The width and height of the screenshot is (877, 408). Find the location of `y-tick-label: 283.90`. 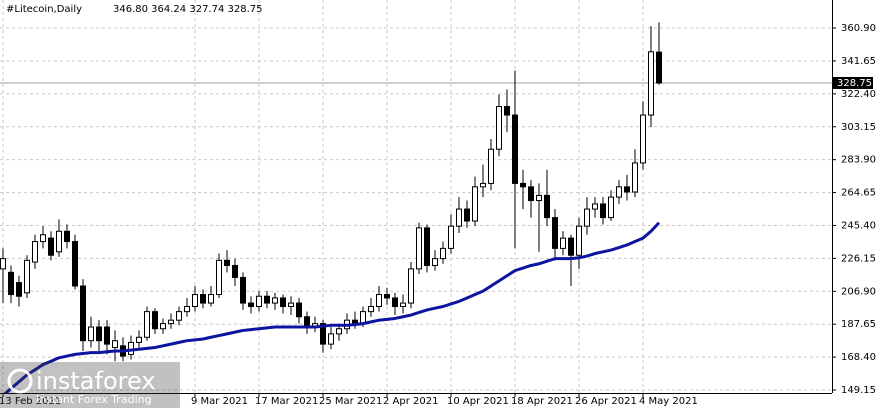

y-tick-label: 283.90 is located at coordinates (858, 160).